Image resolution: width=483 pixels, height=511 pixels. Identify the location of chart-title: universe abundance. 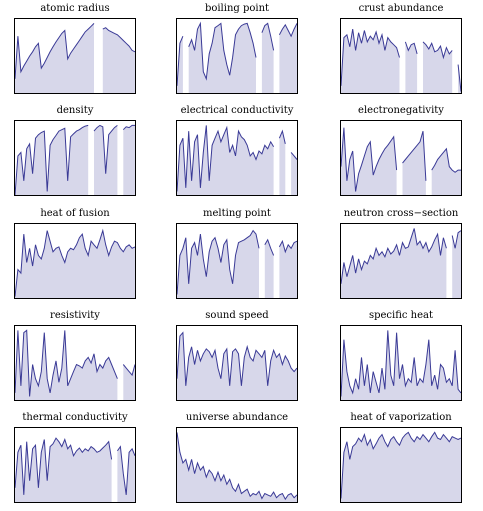
(237, 417).